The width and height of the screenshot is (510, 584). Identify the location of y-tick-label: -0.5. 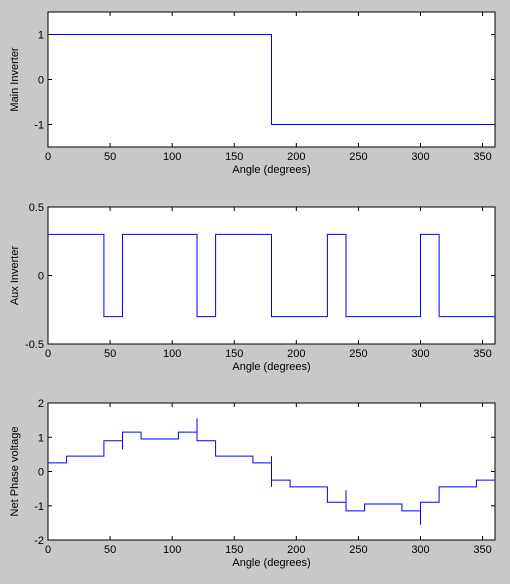
(34, 345).